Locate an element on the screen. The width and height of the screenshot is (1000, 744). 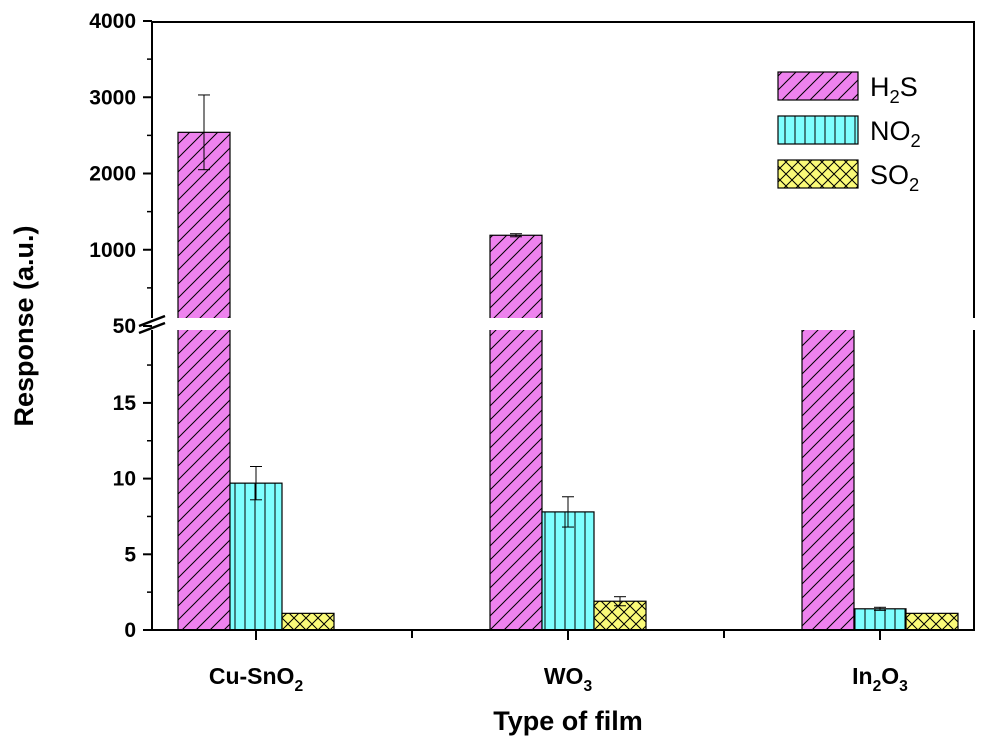
y-tick-label: 0 is located at coordinates (130, 630).